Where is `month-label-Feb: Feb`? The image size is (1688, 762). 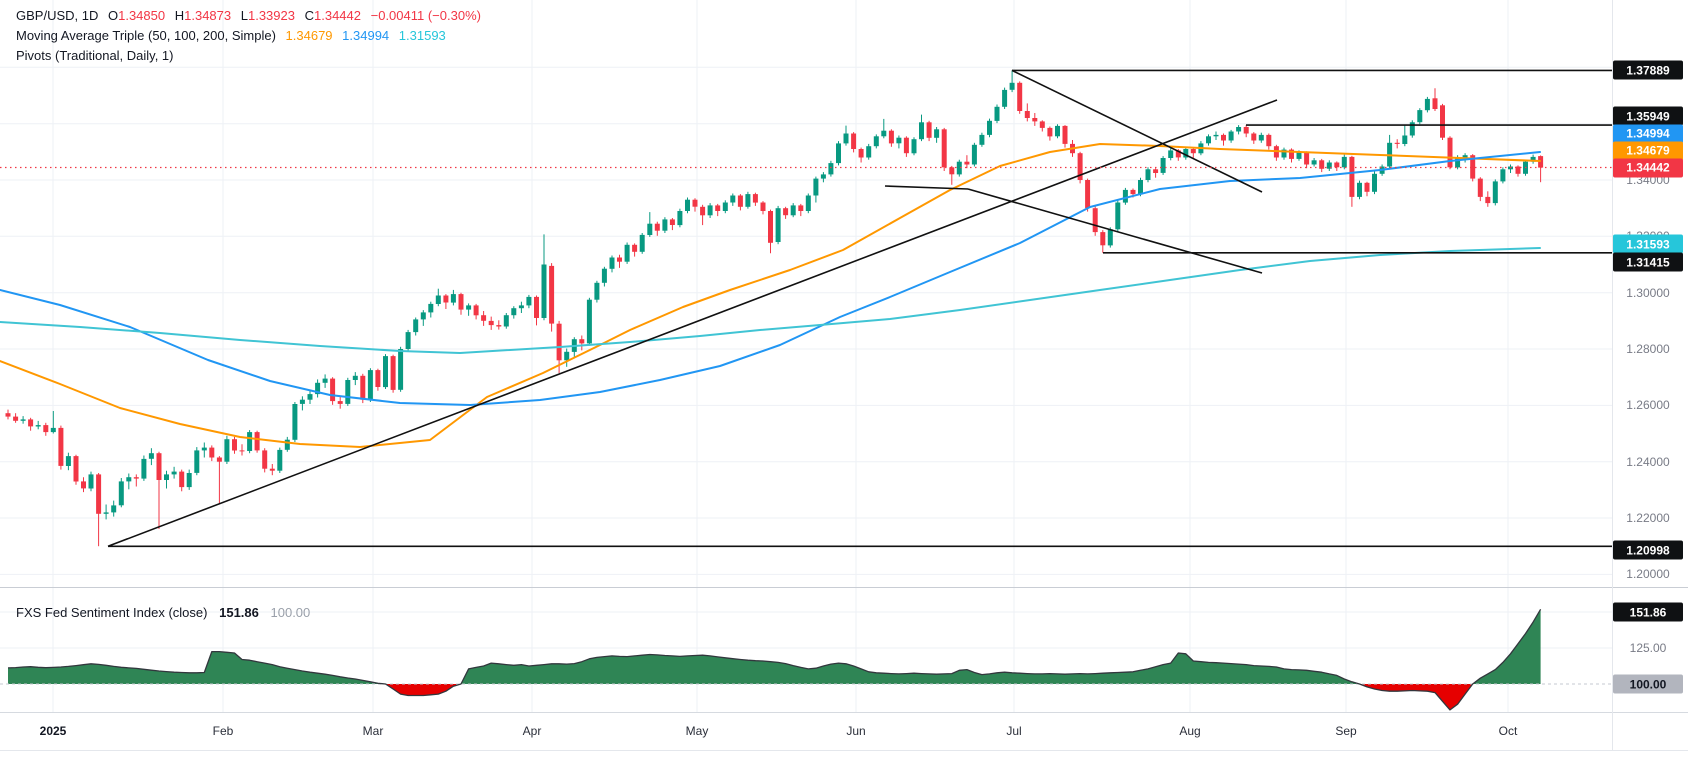
month-label-Feb: Feb is located at coordinates (223, 731).